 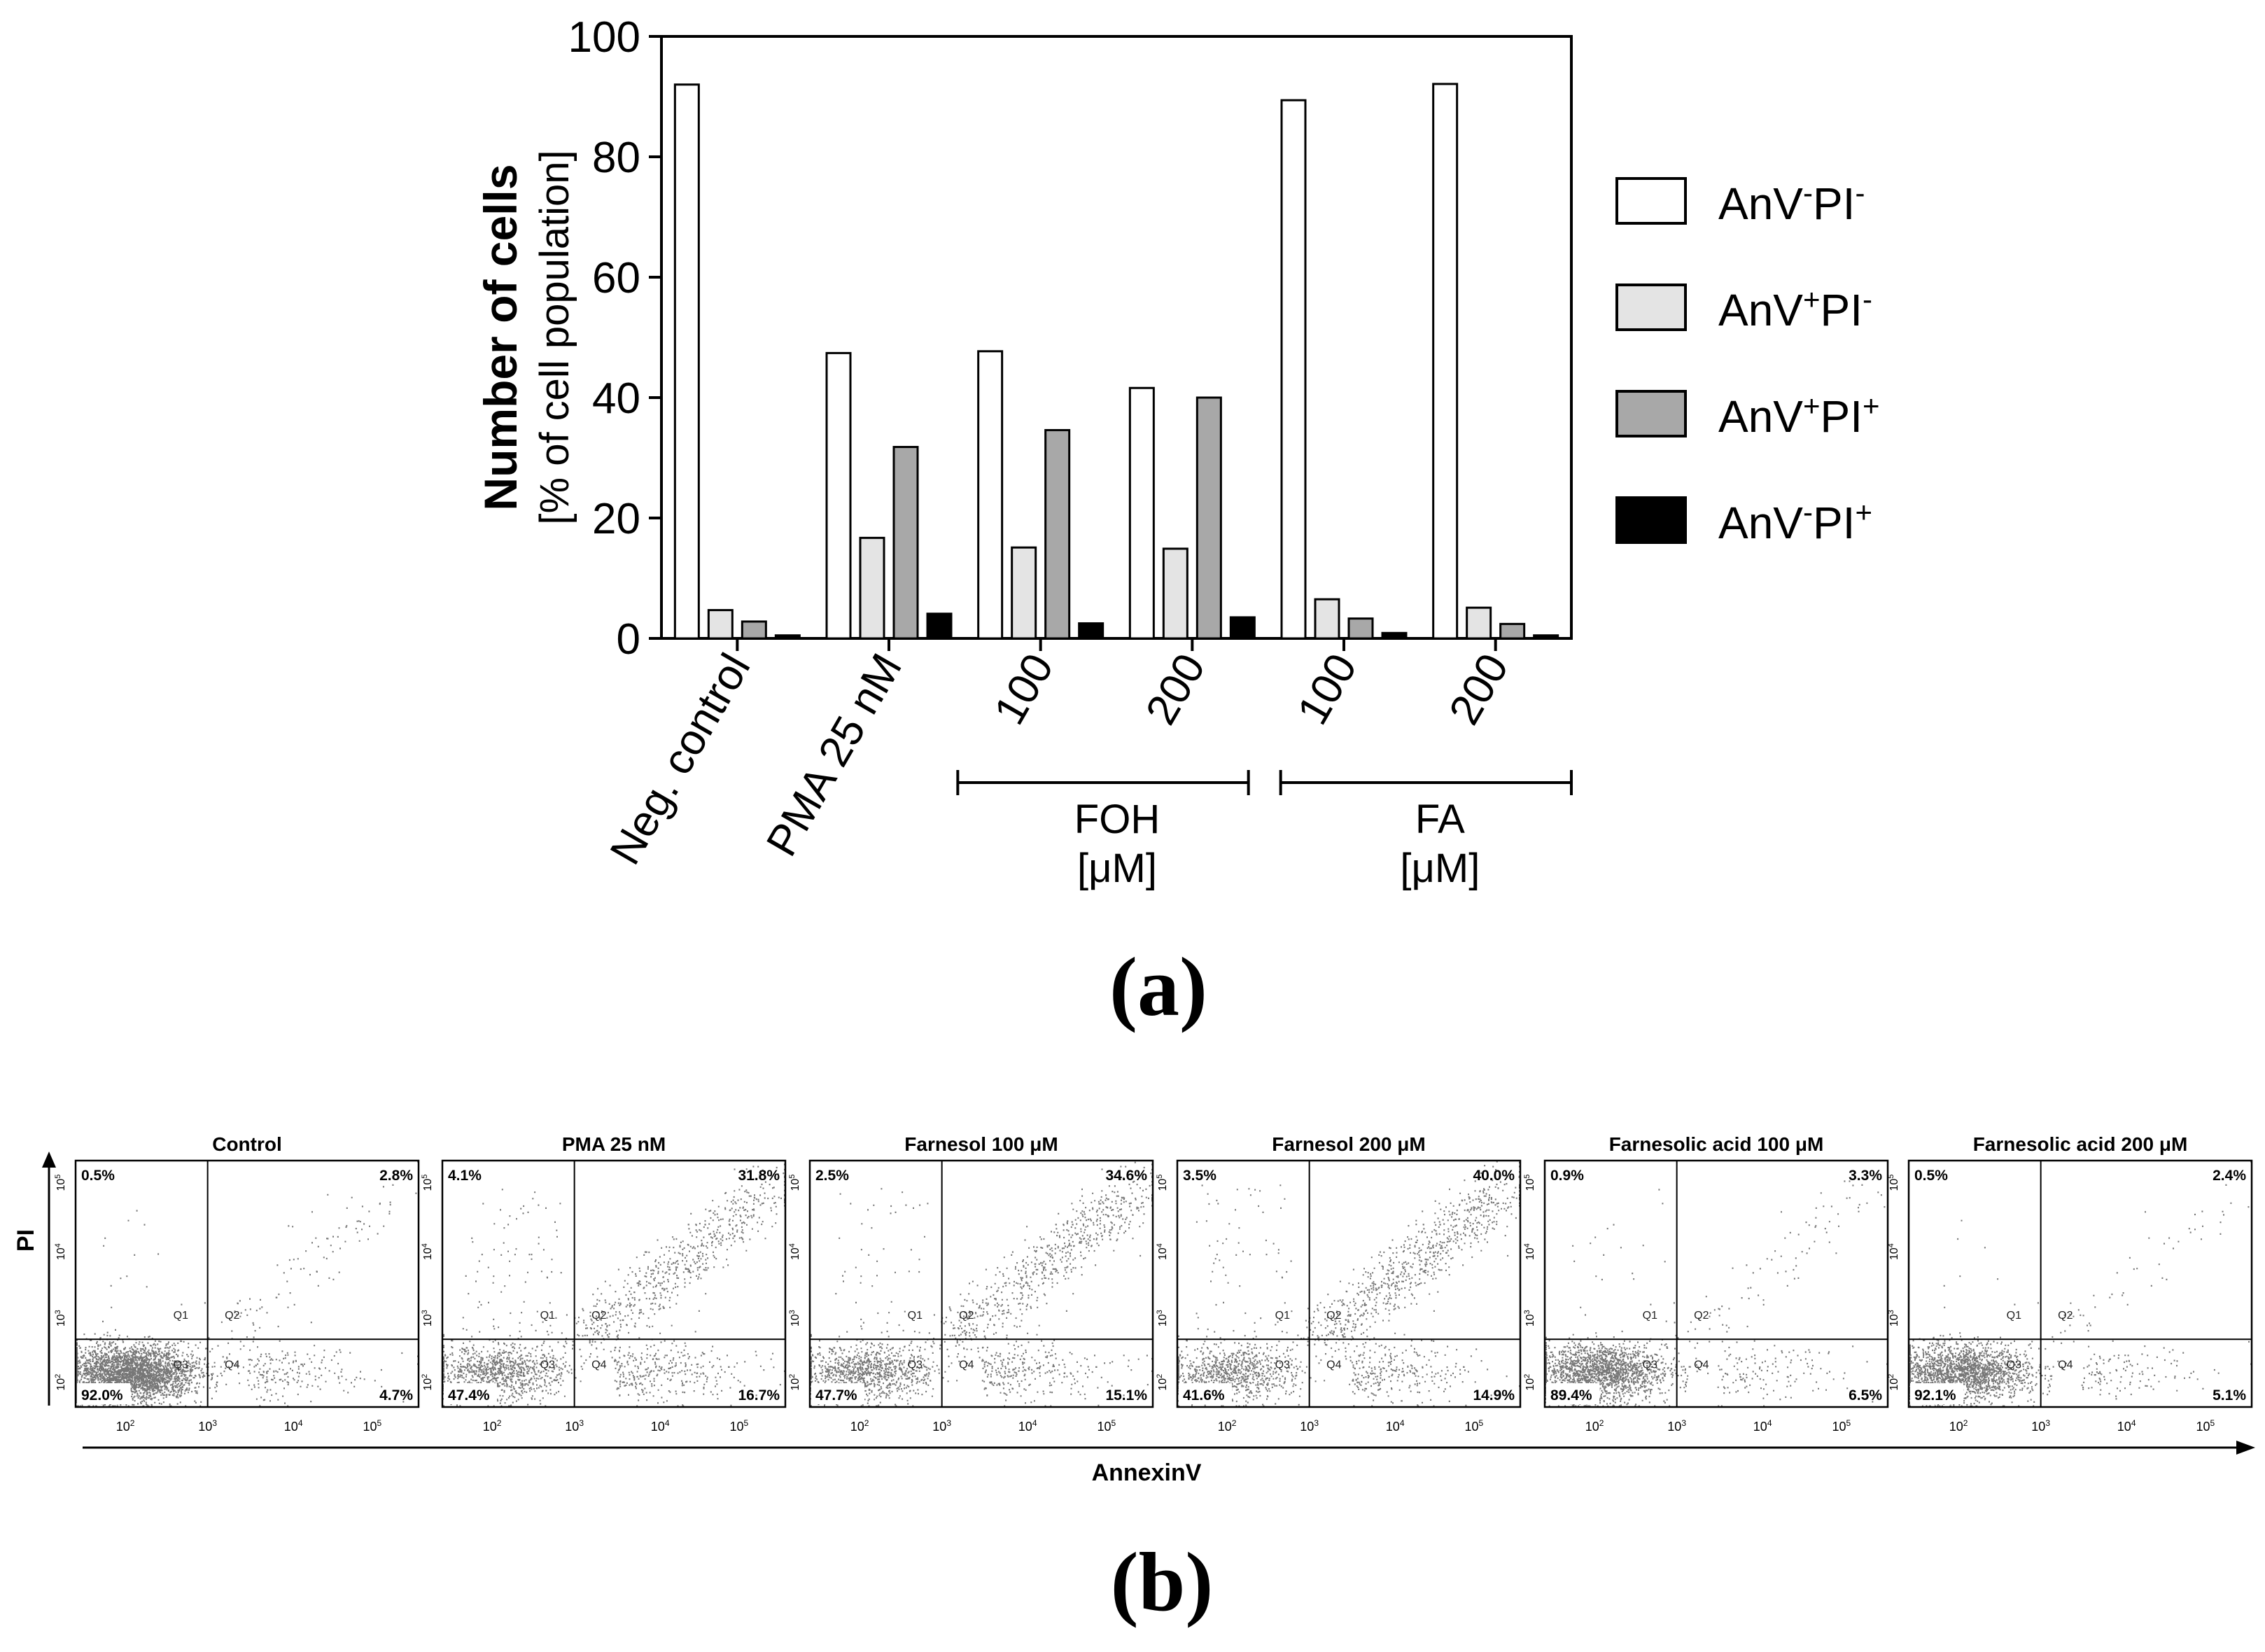 I want to click on legend-label-2: AnV+PI+, so click(x=1799, y=415).